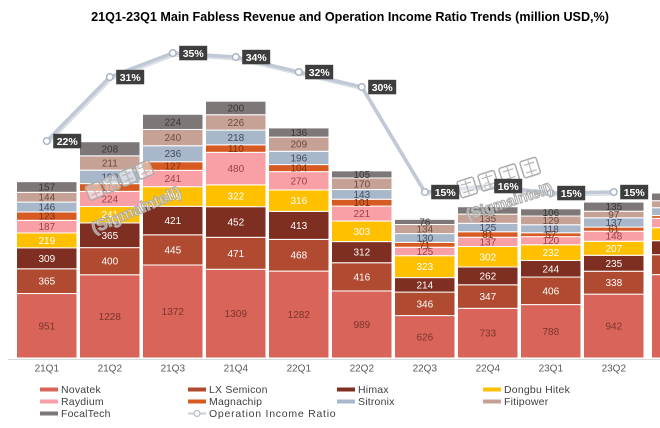 This screenshot has height=428, width=660. Describe the element at coordinates (361, 277) in the screenshot. I see `svg-text: 416` at that location.